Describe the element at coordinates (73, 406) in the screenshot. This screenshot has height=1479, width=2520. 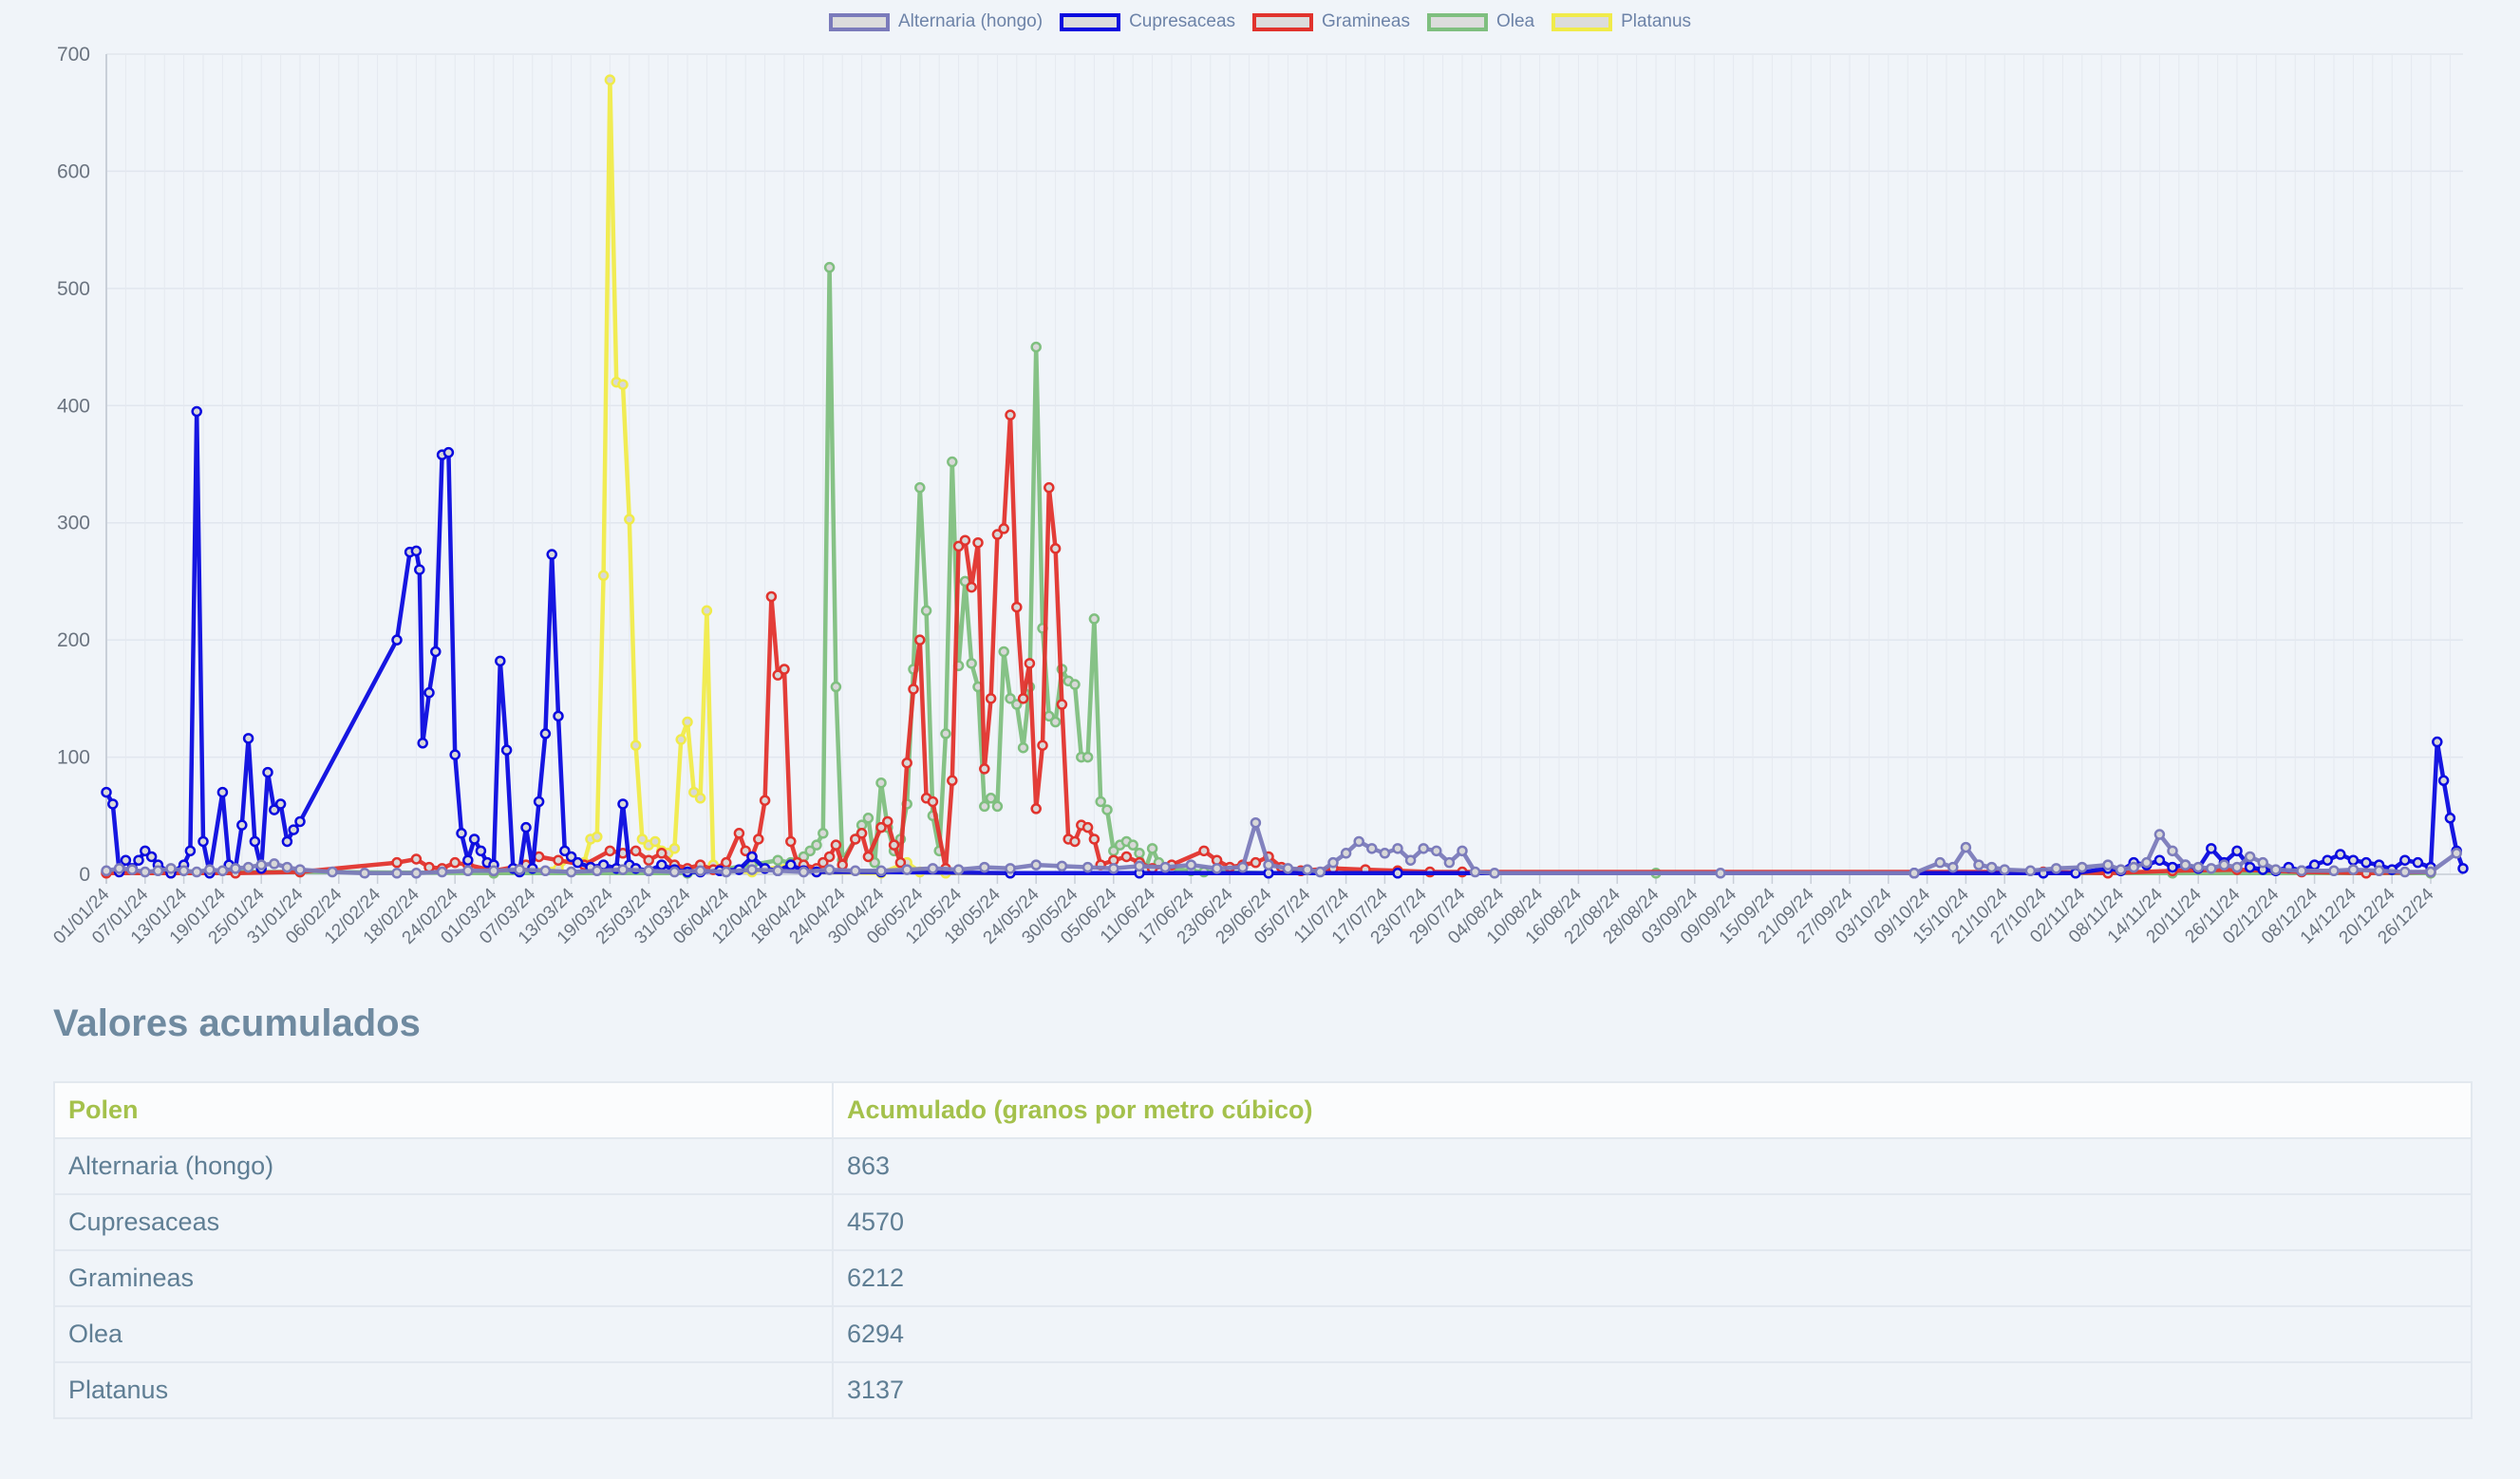
I see `y-tick-label: 400` at that location.